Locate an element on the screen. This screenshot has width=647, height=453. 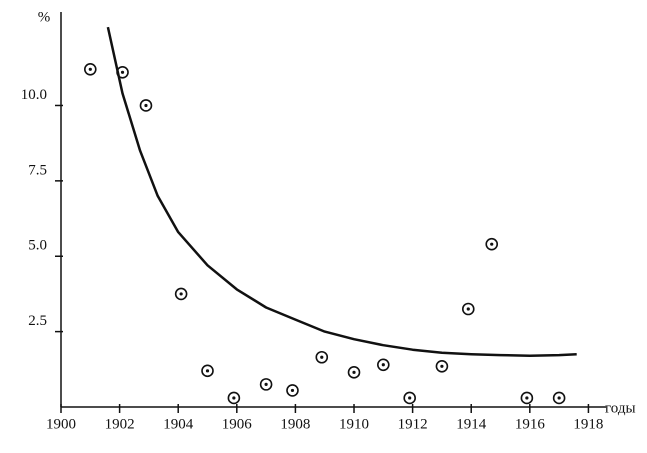
x-tick-label: 1914 is located at coordinates (471, 424).